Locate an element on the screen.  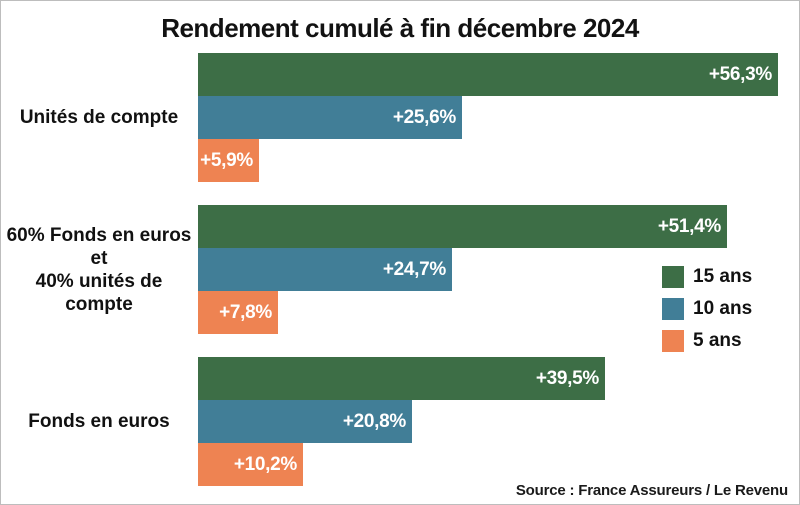
bar-5-ans-unit-s-de-compte: +5,9% is located at coordinates (228, 160).